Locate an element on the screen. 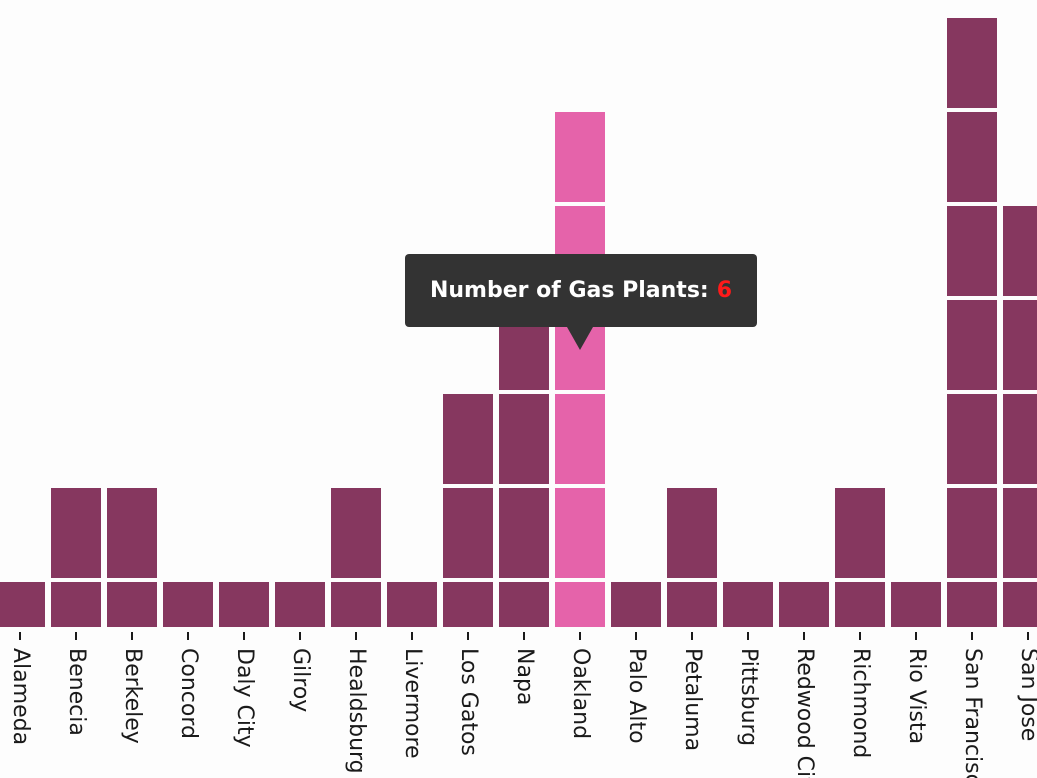 This screenshot has width=1037, height=778. x-tick-label: Richmond is located at coordinates (860, 703).